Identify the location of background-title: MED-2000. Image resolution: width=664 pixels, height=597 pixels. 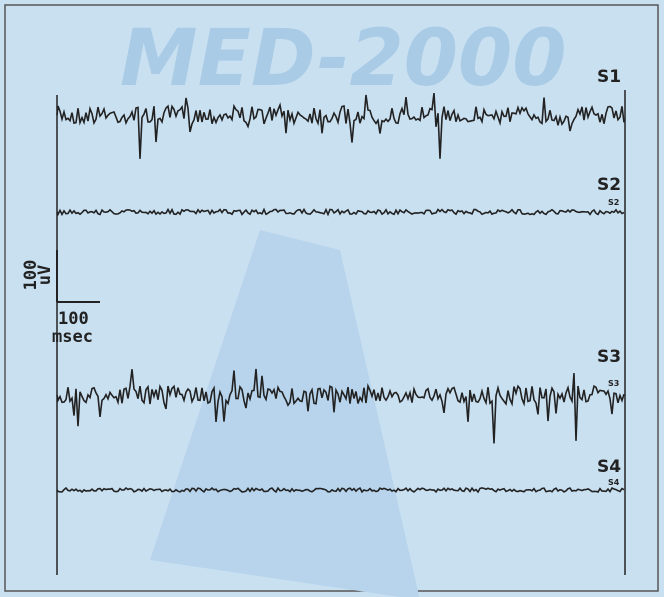
(343, 59).